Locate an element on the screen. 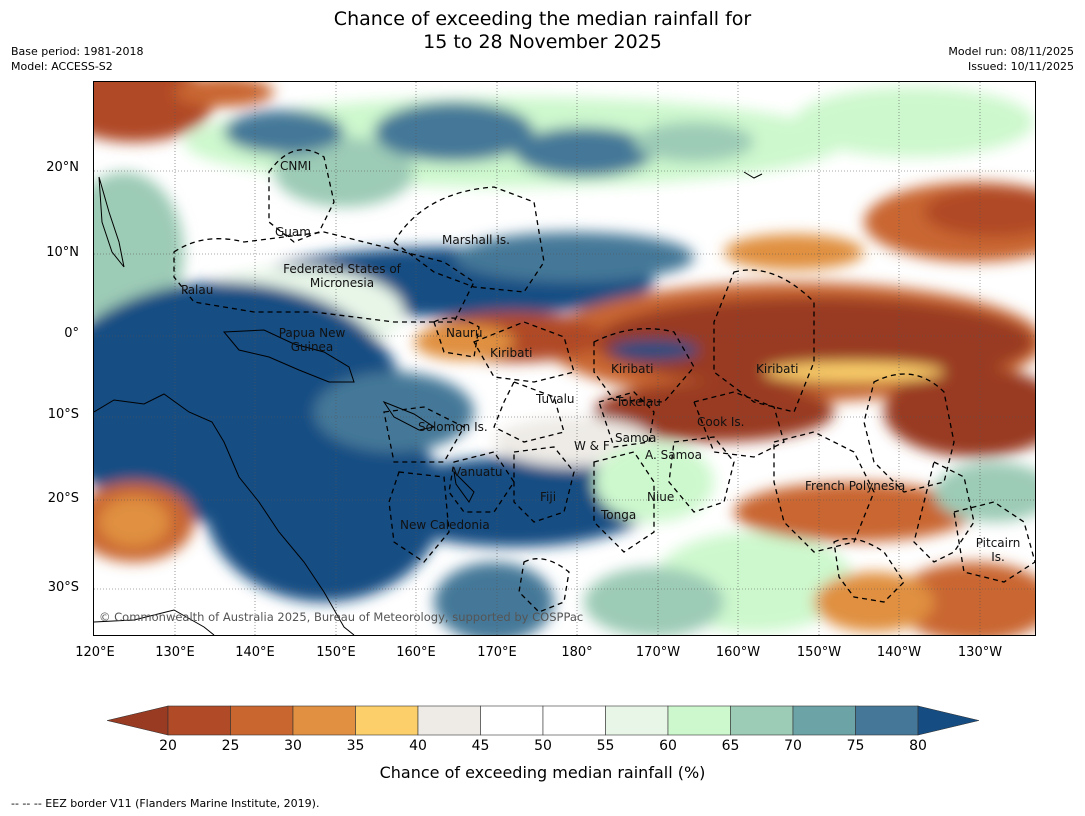 This screenshot has width=1085, height=816. lon-tick-150w: 150°W is located at coordinates (819, 652).